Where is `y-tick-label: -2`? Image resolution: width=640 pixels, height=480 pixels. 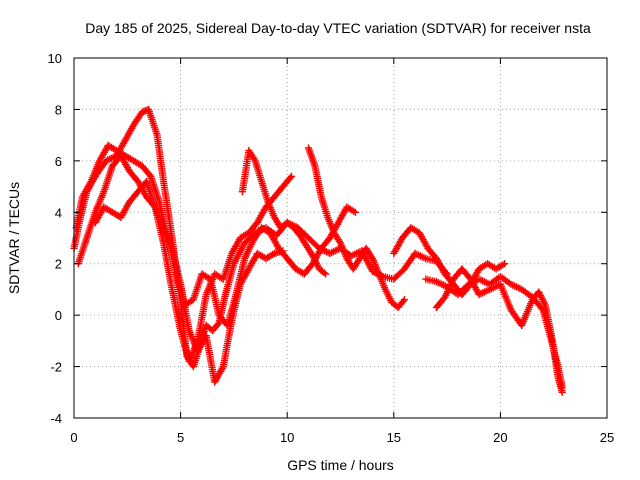
y-tick-label: -2 is located at coordinates (56, 367).